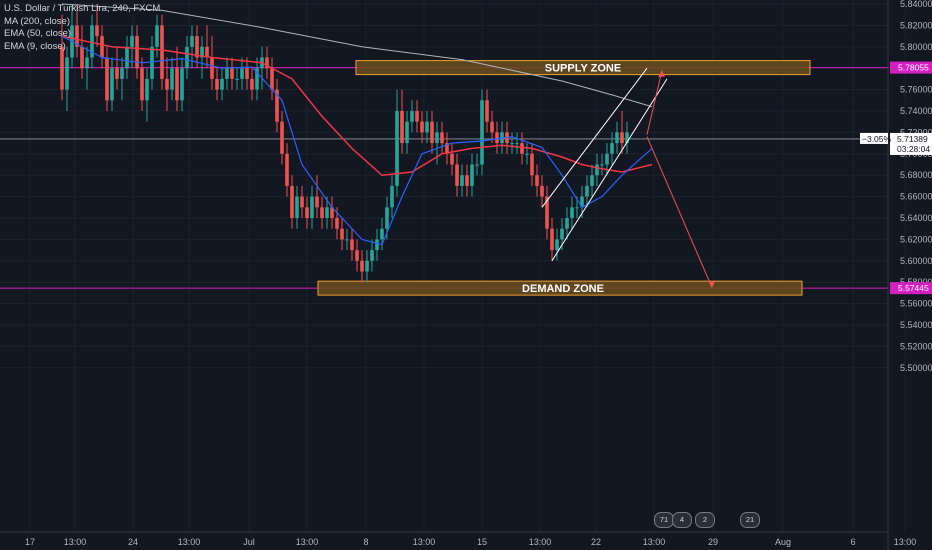 This screenshot has width=932, height=550. What do you see at coordinates (37, 21) in the screenshot?
I see `ma200-legend: MA (200, close)` at bounding box center [37, 21].